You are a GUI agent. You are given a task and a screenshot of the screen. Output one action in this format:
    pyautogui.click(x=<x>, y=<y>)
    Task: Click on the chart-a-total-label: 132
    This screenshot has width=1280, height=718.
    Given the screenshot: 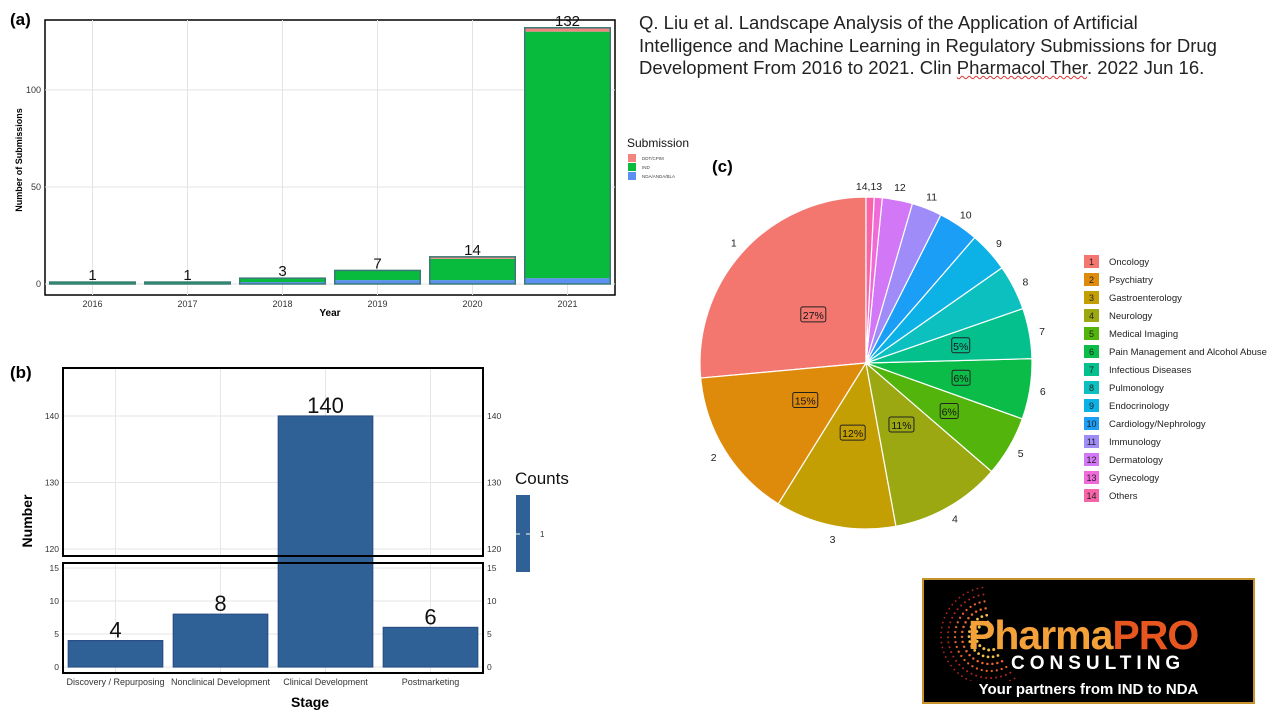 What is the action you would take?
    pyautogui.click(x=567, y=21)
    